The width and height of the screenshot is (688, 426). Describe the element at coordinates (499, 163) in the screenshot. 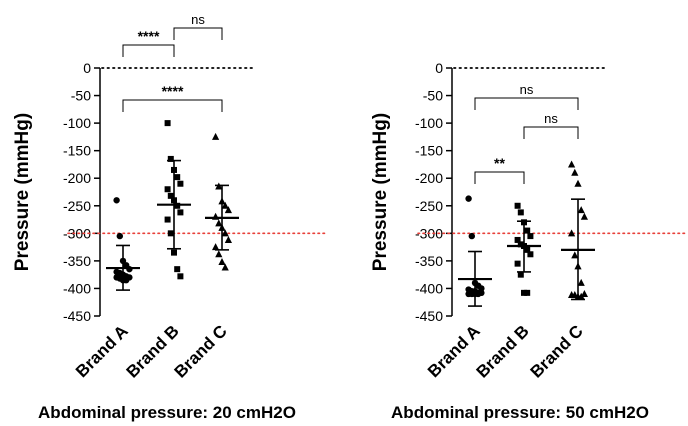

I see `significance-label: **` at that location.